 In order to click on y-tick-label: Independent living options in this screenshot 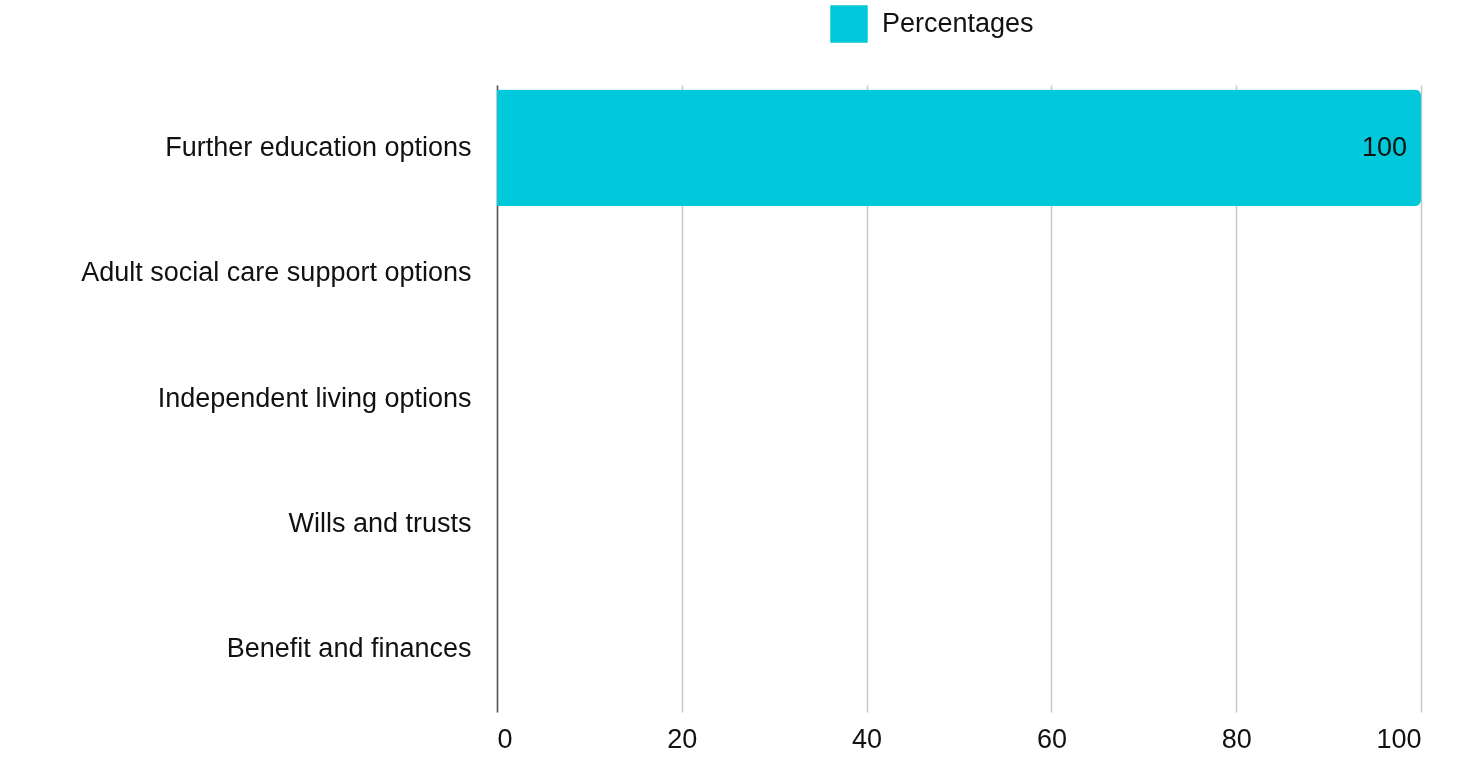, I will do `click(314, 397)`.